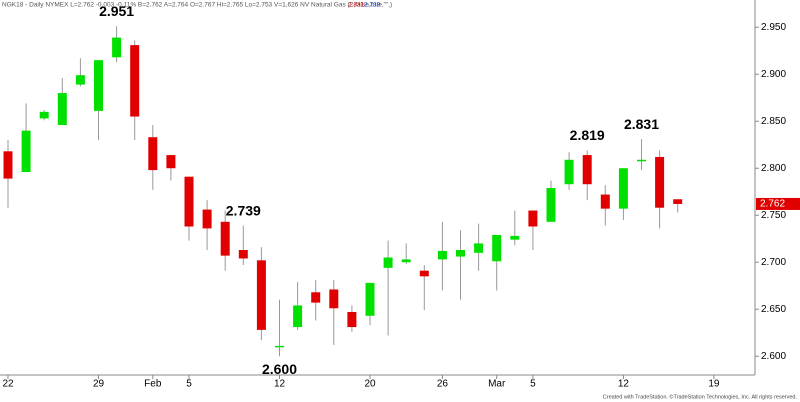 This screenshot has height=402, width=800. What do you see at coordinates (443, 384) in the screenshot?
I see `x-tick-label: 26` at bounding box center [443, 384].